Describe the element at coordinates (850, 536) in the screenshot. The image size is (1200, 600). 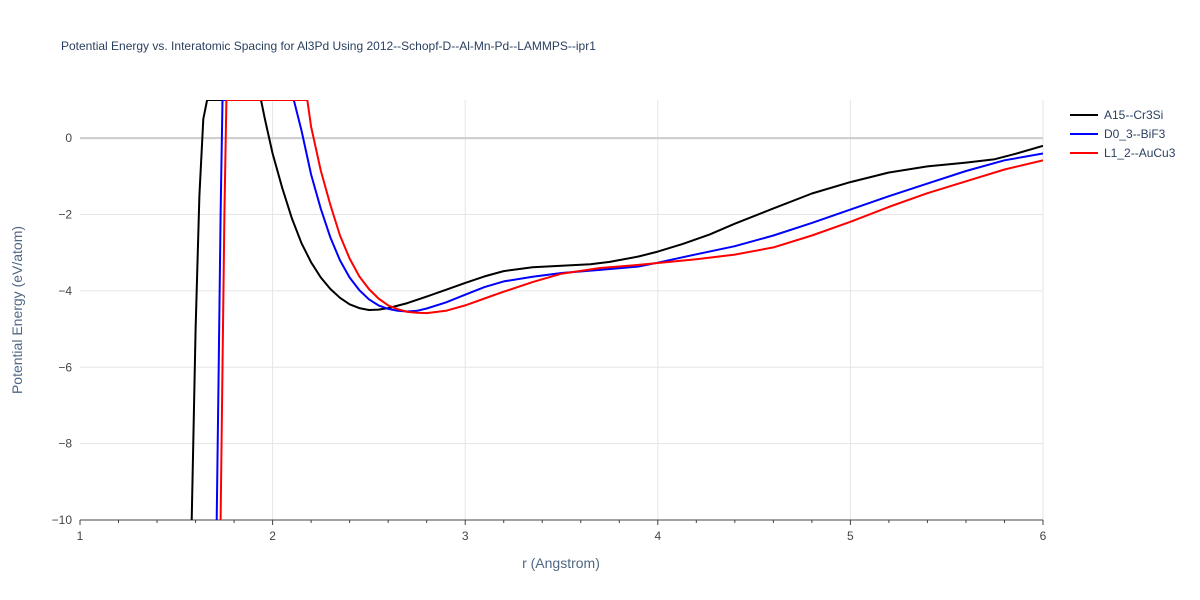
I see `x-tick-label: 5` at that location.